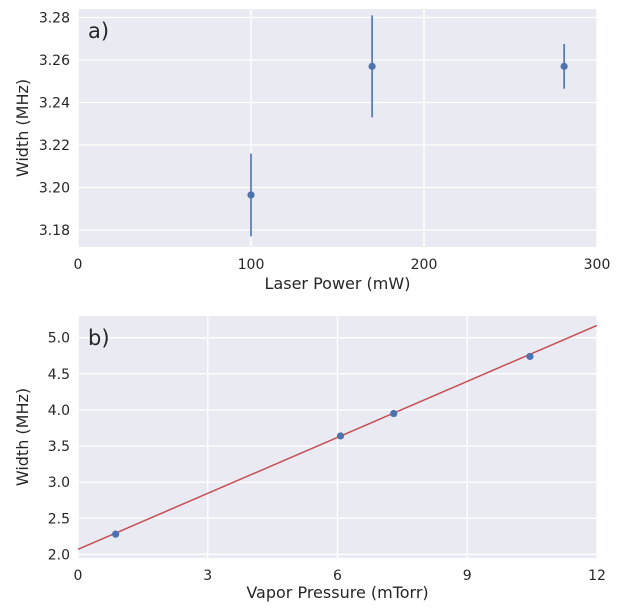 This screenshot has height=608, width=620. I want to click on y-tick-label: 4.0, so click(59, 411).